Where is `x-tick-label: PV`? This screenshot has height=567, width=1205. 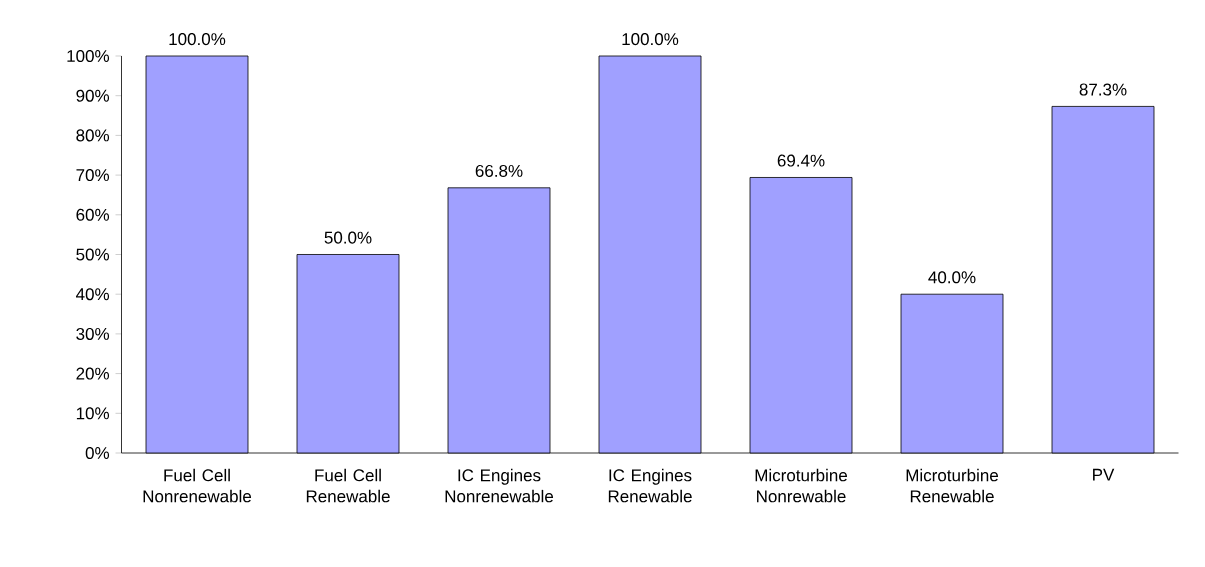 x-tick-label: PV is located at coordinates (1104, 474).